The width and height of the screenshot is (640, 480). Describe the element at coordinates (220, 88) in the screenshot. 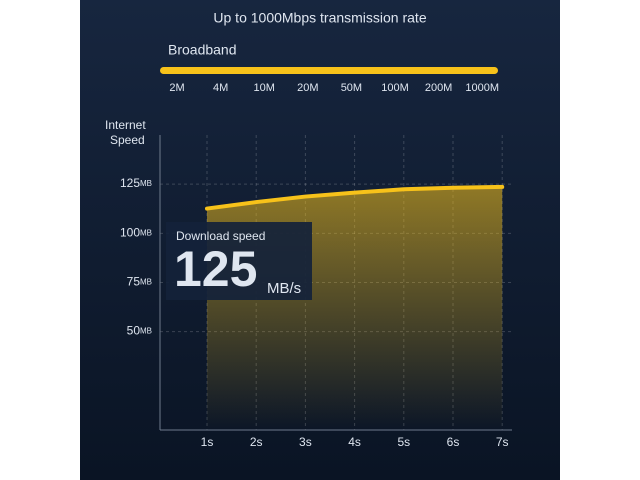

I see `broadband-tick-label: 4M` at that location.